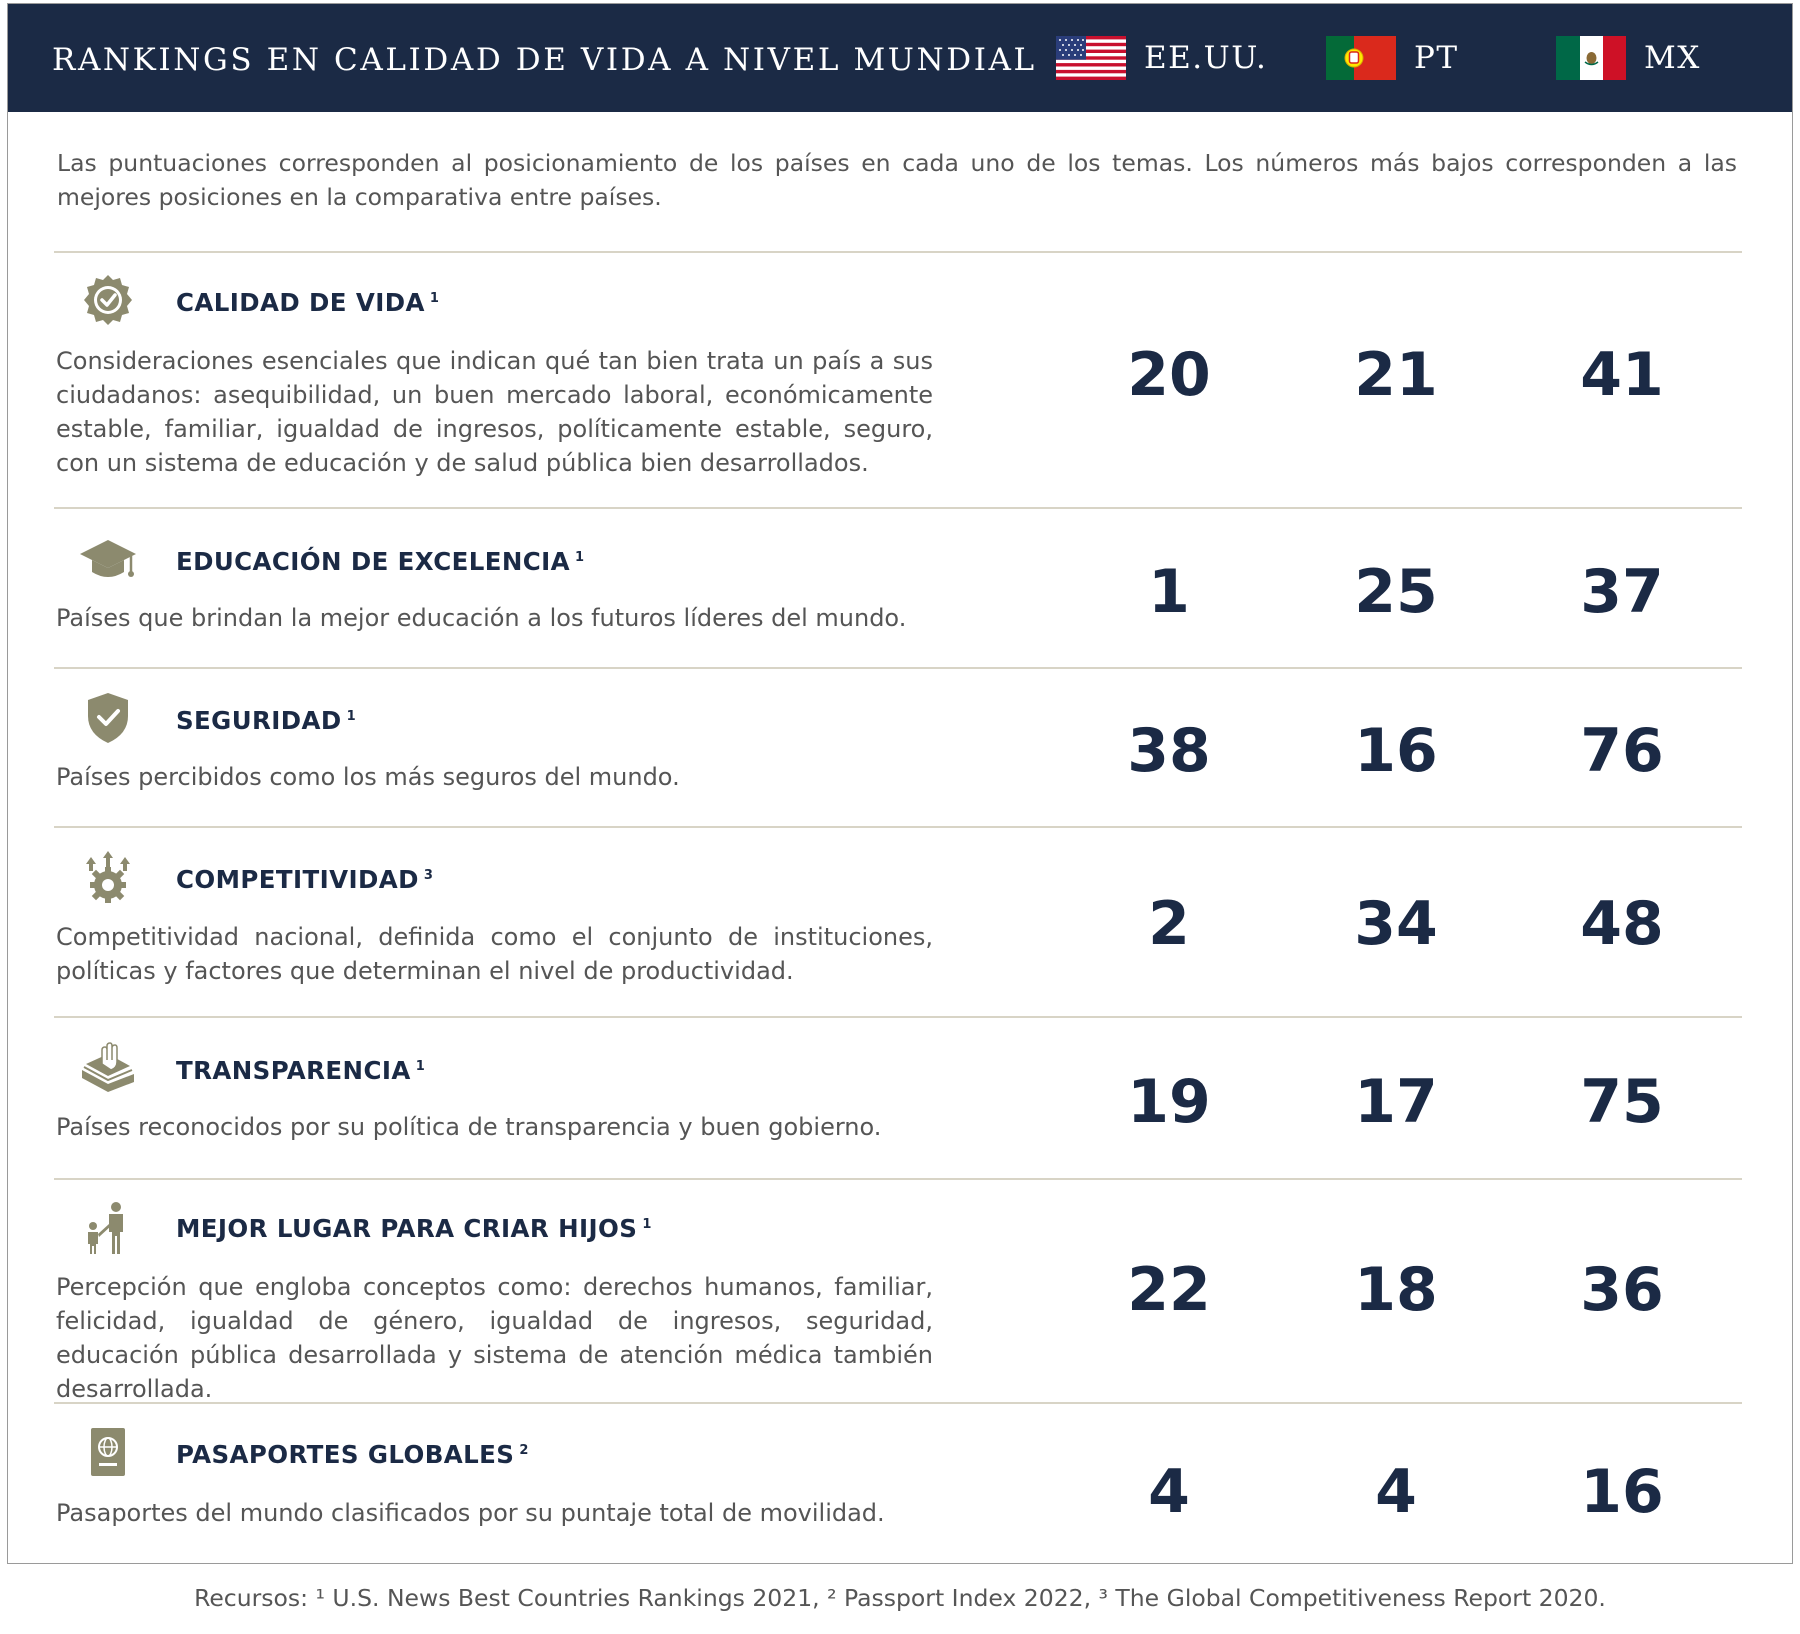  What do you see at coordinates (1622, 1492) in the screenshot?
I see `score-mx: 16` at bounding box center [1622, 1492].